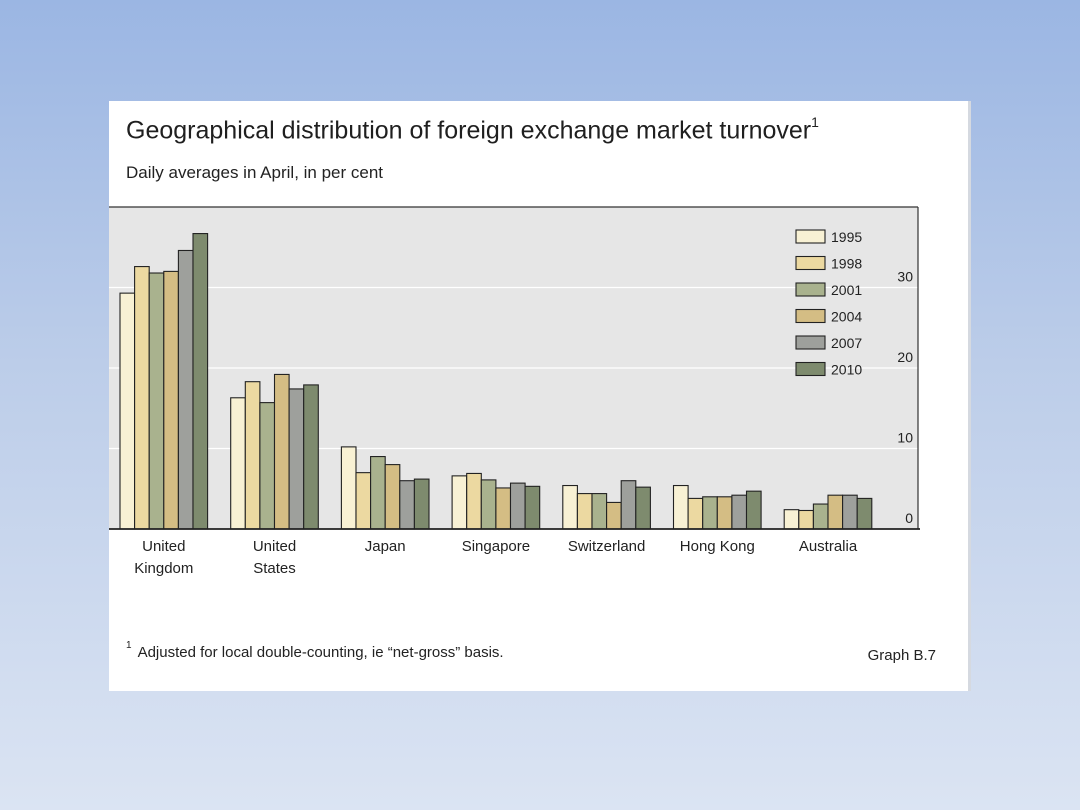 Image resolution: width=1080 pixels, height=810 pixels. What do you see at coordinates (905, 357) in the screenshot?
I see `y-tick-label: 20` at bounding box center [905, 357].